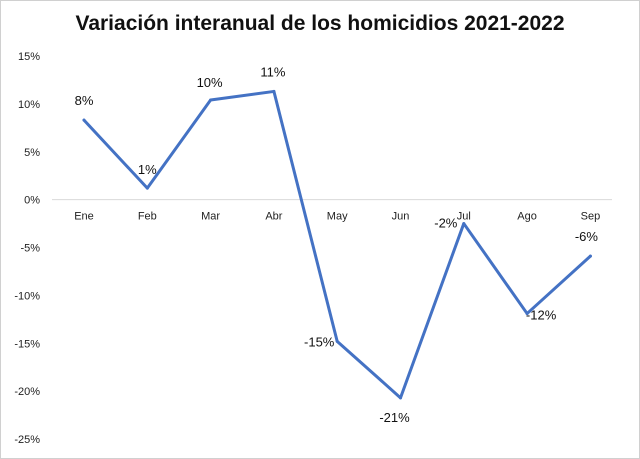 This screenshot has height=459, width=640. Describe the element at coordinates (32, 153) in the screenshot. I see `y-tick-label: 5%` at that location.